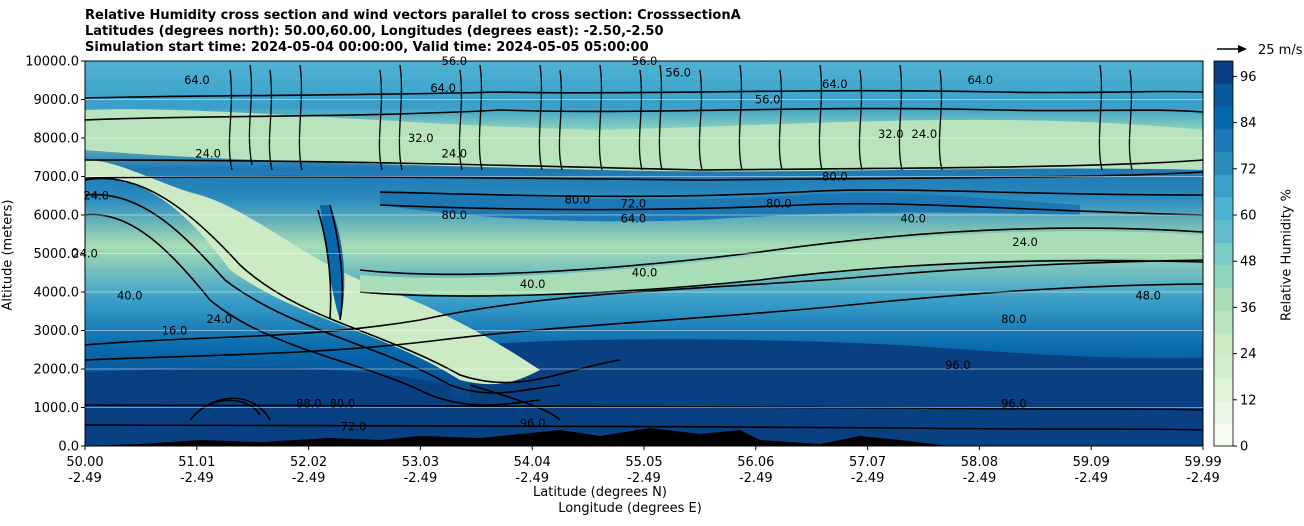 The image size is (1304, 526). Describe the element at coordinates (57, 331) in the screenshot. I see `y-tick-label: 3000.0` at that location.